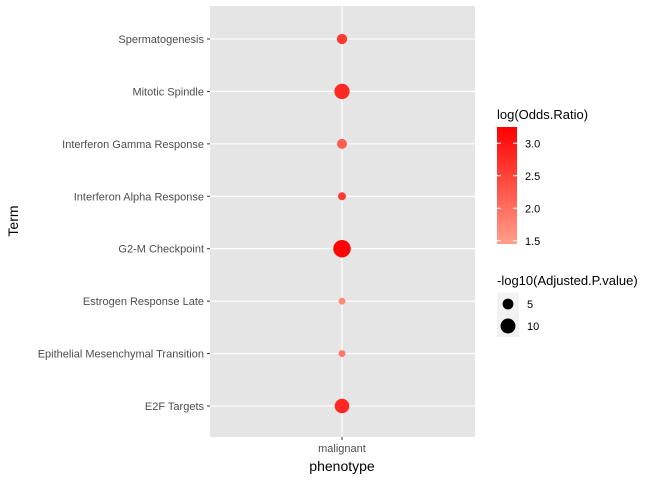 The height and width of the screenshot is (480, 672). I want to click on data-points, so click(342, 223).